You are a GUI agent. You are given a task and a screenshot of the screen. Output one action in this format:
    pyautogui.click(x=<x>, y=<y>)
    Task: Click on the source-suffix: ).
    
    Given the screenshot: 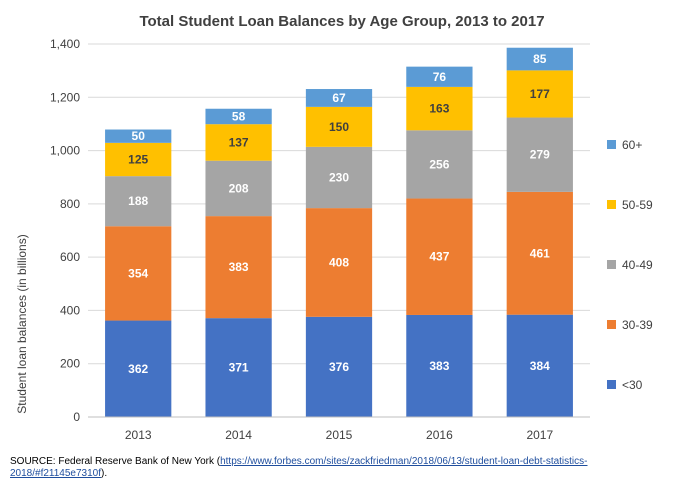 What is the action you would take?
    pyautogui.click(x=104, y=473)
    